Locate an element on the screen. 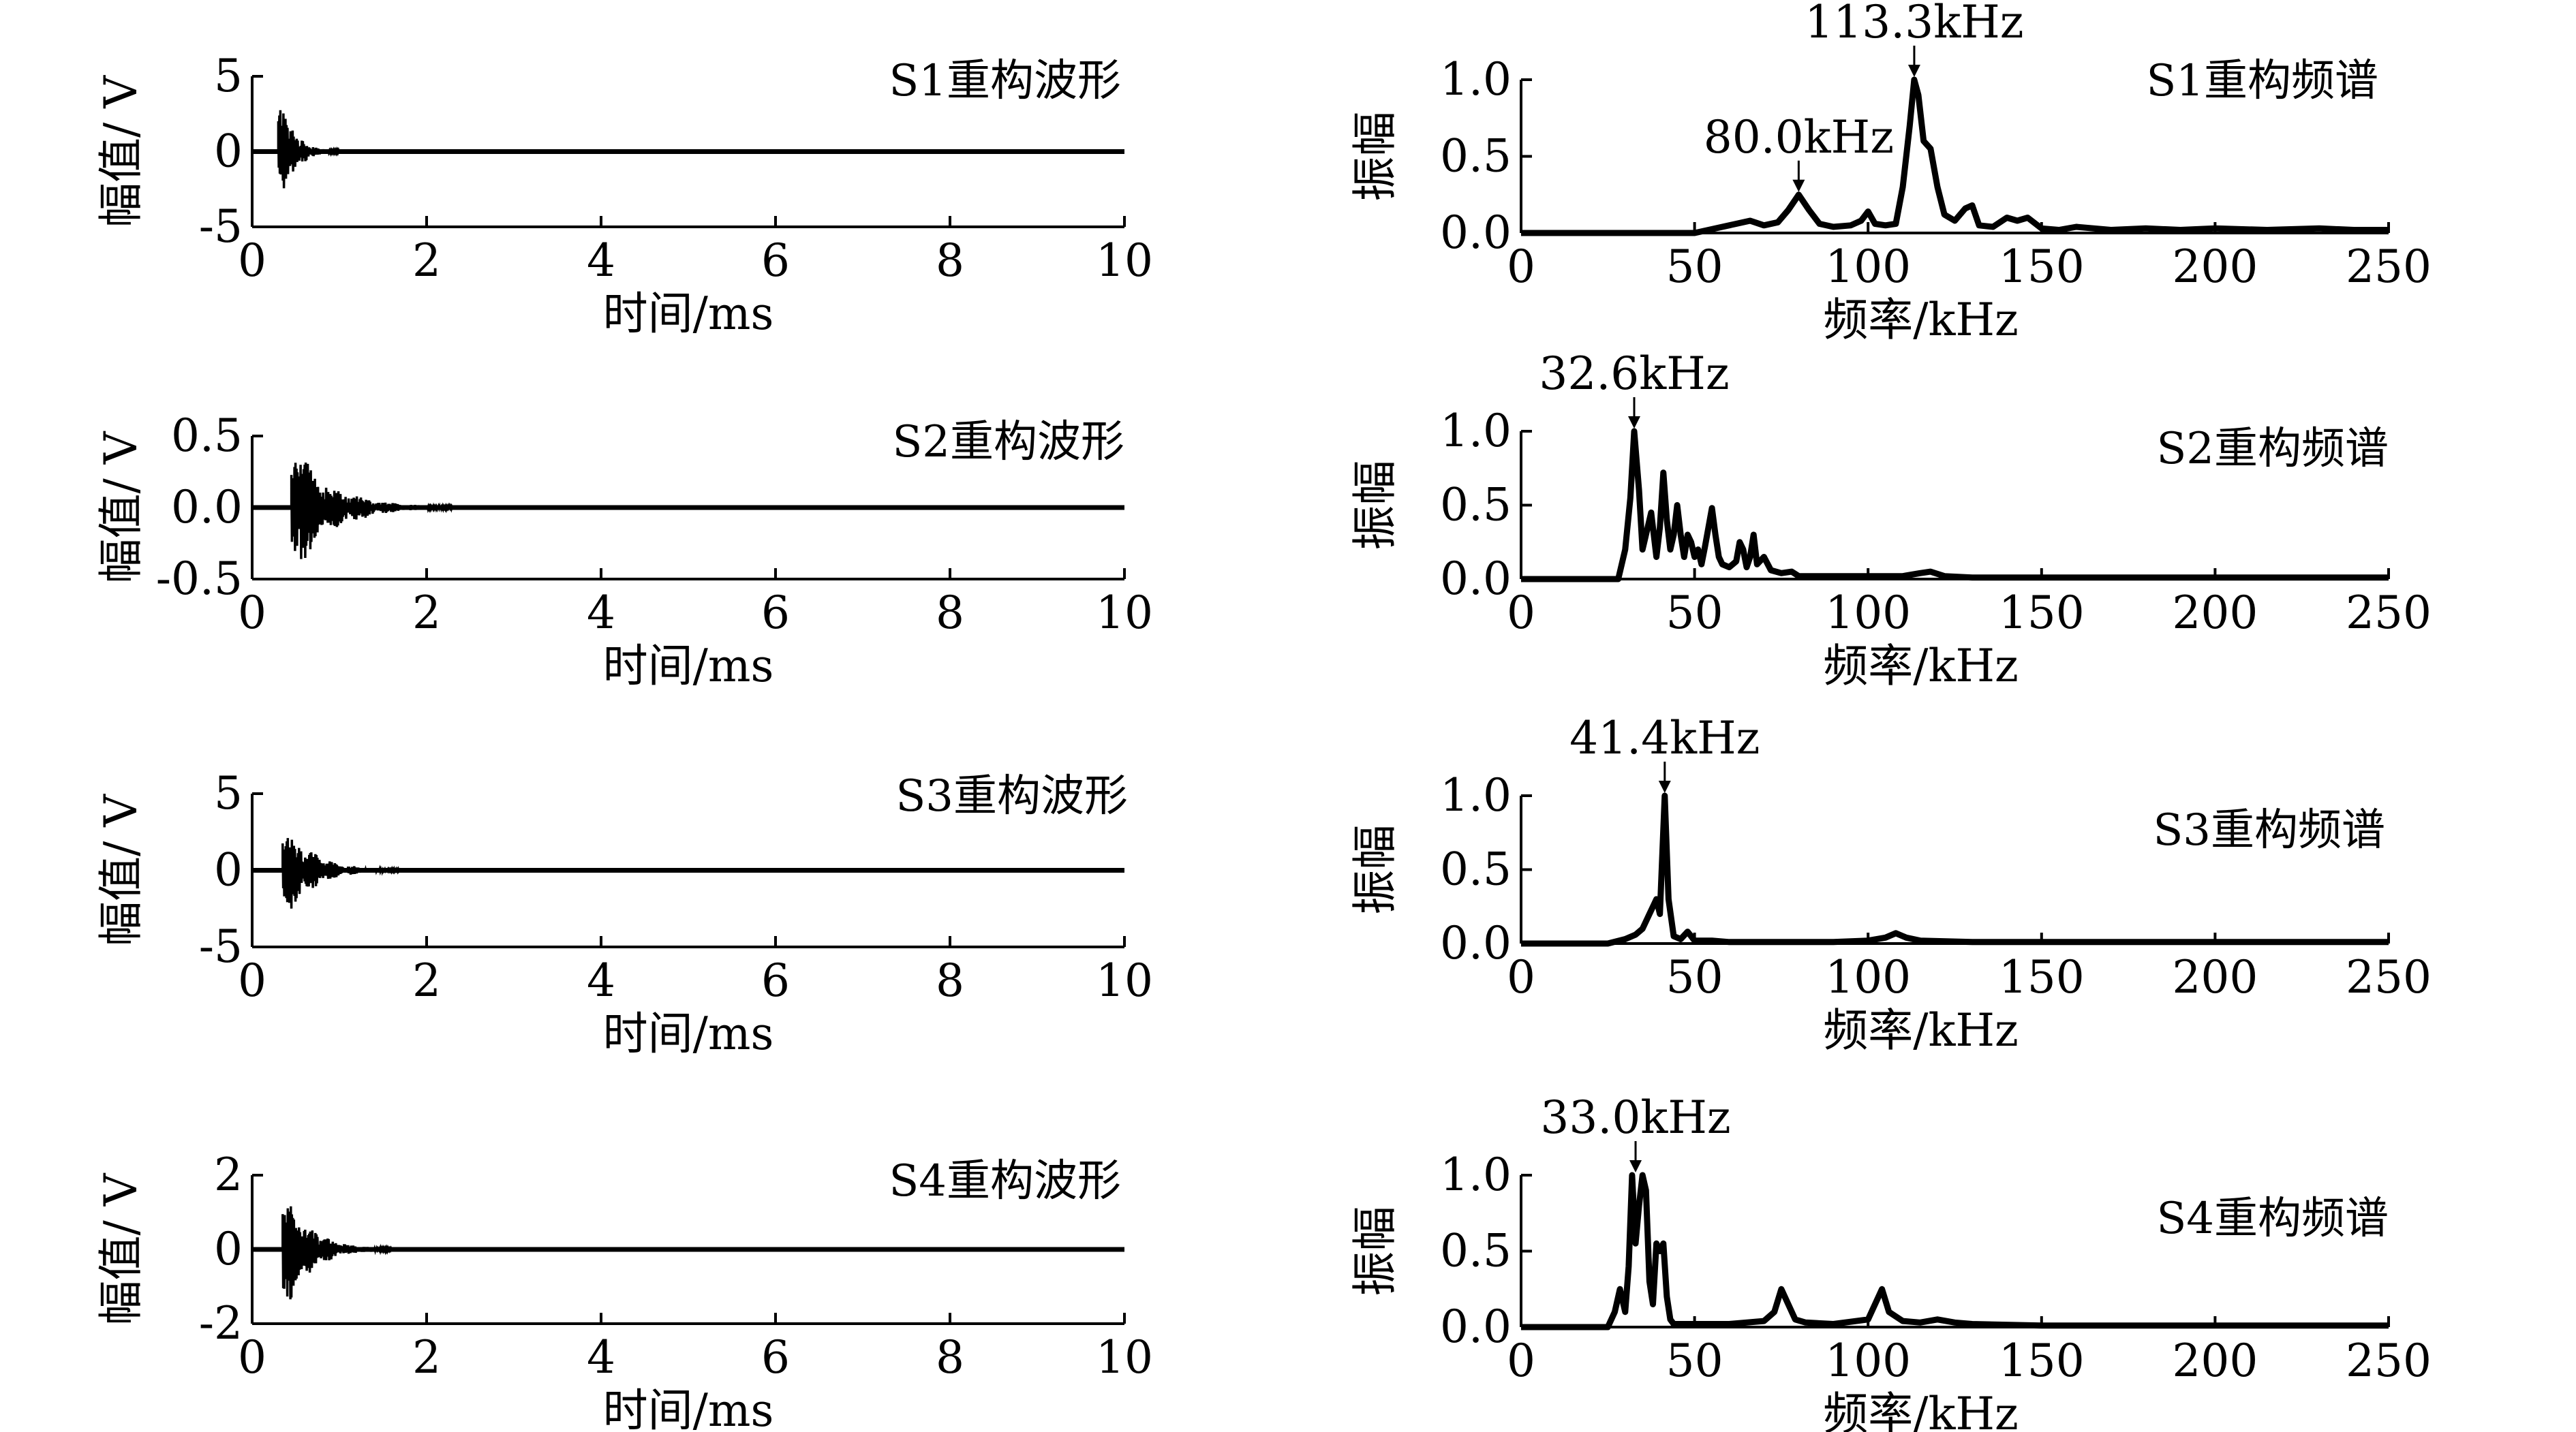 The width and height of the screenshot is (2576, 1432). peak-label: 41.4kHz is located at coordinates (1664, 738).